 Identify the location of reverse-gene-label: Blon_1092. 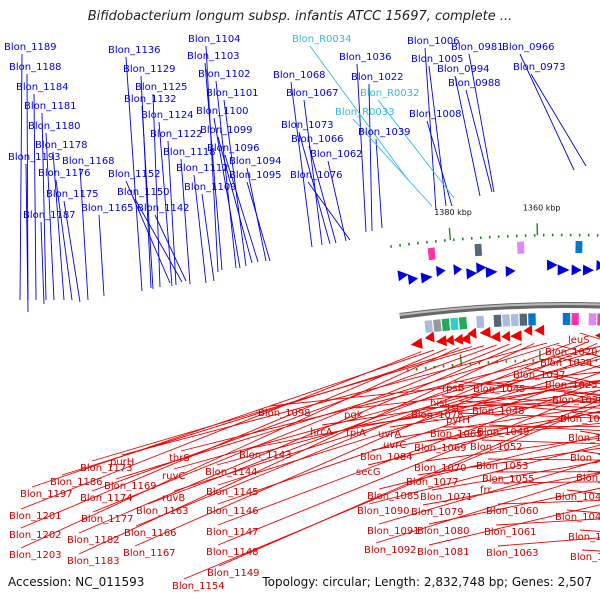
(390, 550).